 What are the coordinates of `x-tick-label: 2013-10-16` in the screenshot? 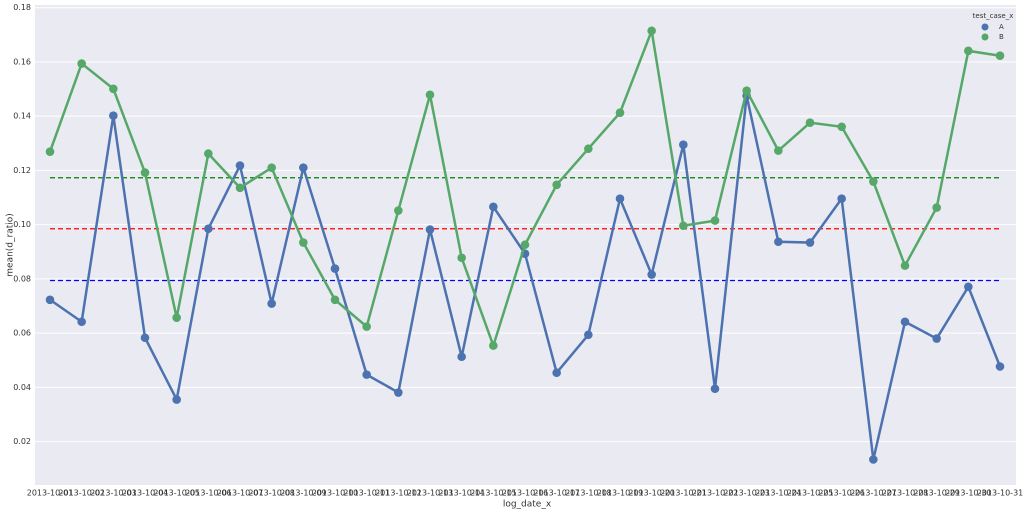 It's located at (525, 493).